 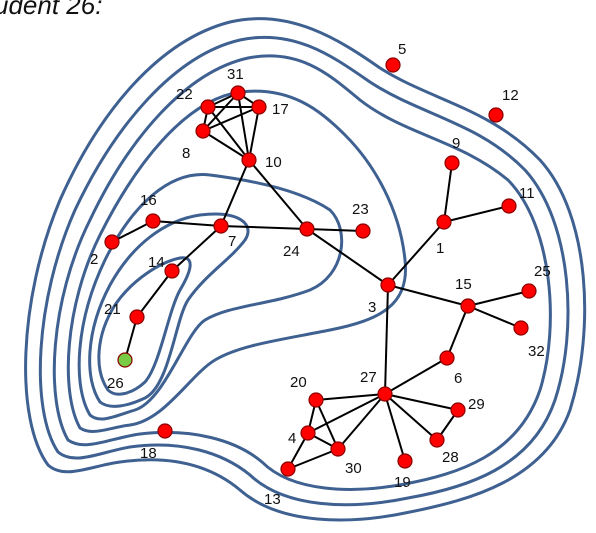 What do you see at coordinates (372, 307) in the screenshot?
I see `node-label-3: 3` at bounding box center [372, 307].